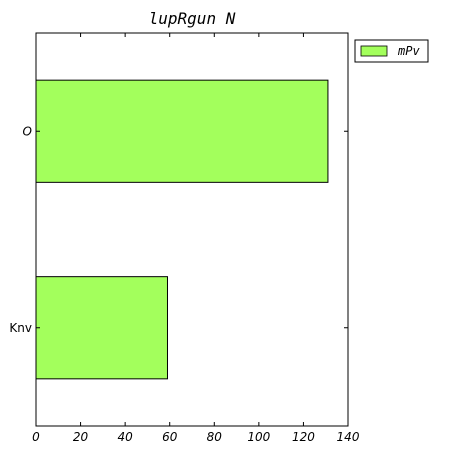 The width and height of the screenshot is (455, 455). Describe the element at coordinates (303, 437) in the screenshot. I see `x-tick-label: 120` at that location.